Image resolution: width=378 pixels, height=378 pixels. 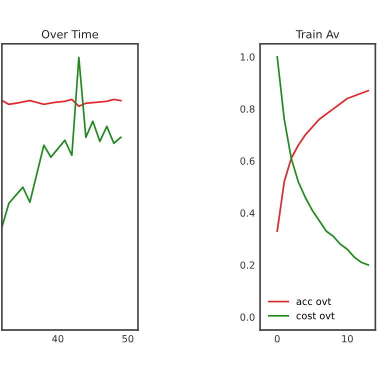 I want to click on x-tick-label: 0, so click(x=277, y=338).